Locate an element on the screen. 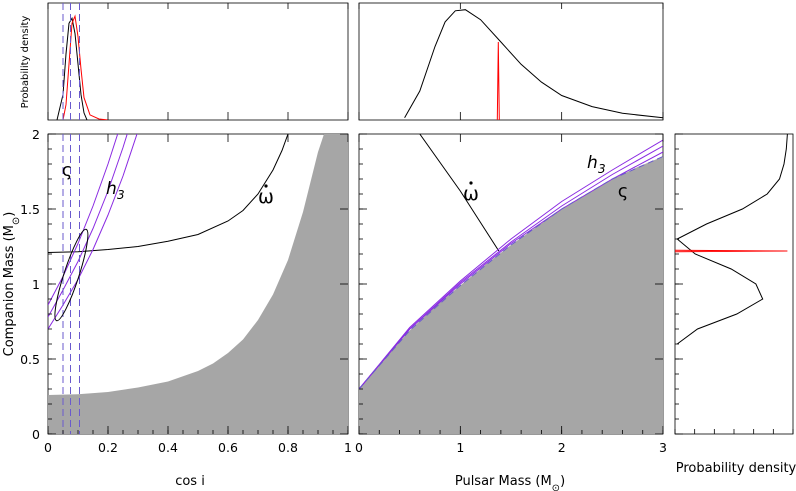 The width and height of the screenshot is (796, 491). omdot-label-b: ω is located at coordinates (471, 194).